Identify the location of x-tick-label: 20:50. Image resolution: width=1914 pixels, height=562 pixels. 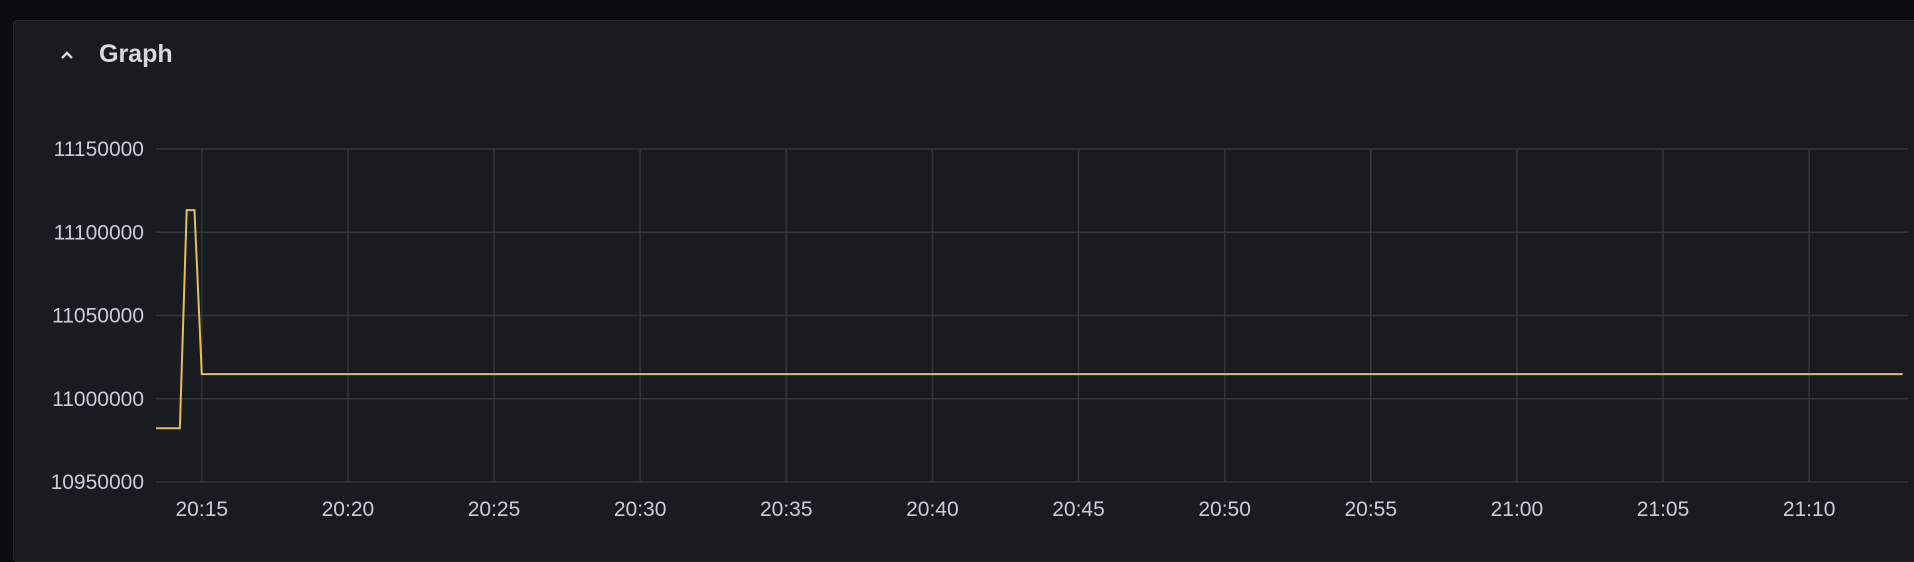
(1224, 509).